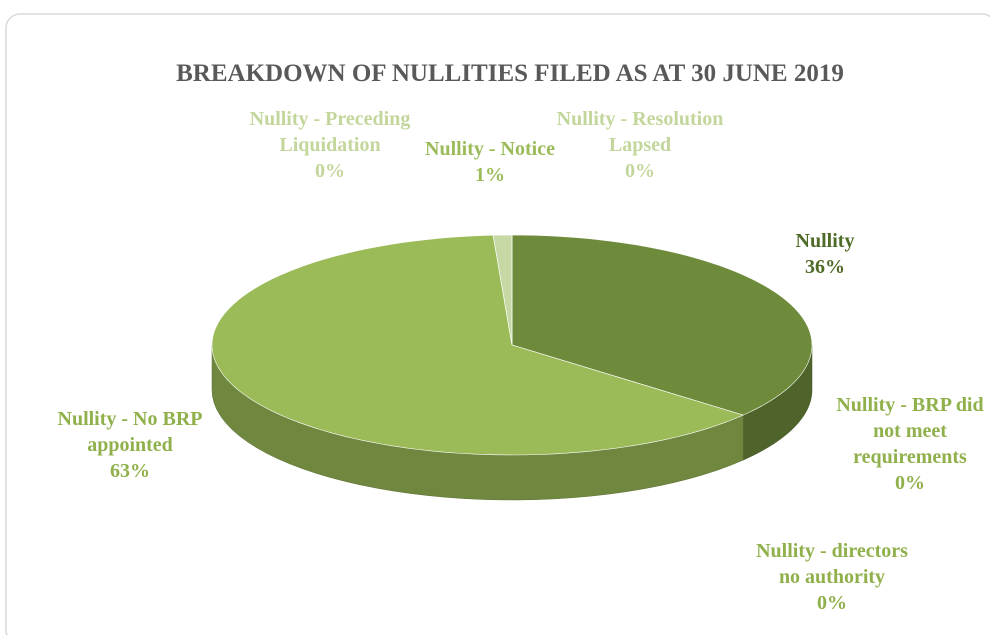  Describe the element at coordinates (662, 325) in the screenshot. I see `slice-top` at that location.